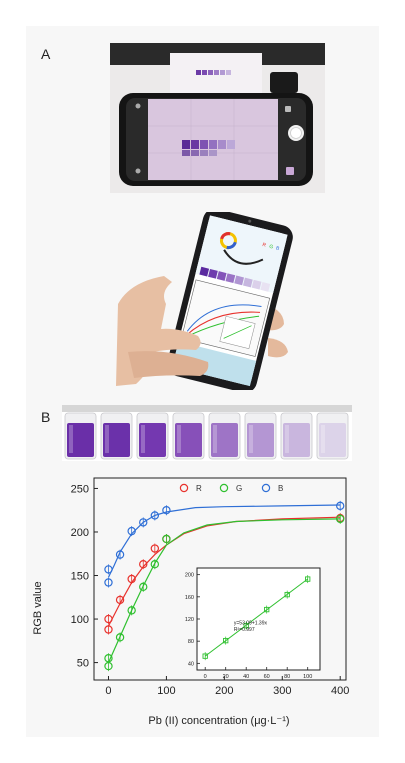  I want to click on gallery-thumbnail-icon, so click(290, 171).